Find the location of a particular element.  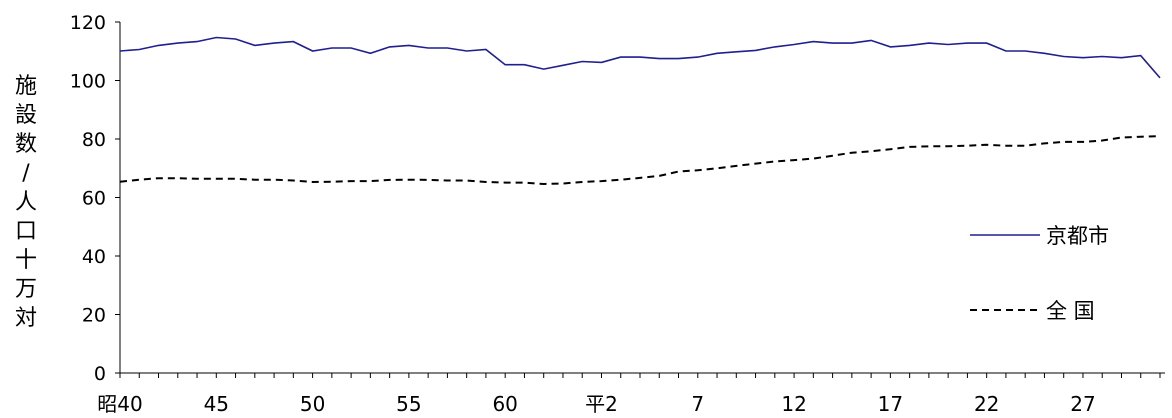

x-tick-label: 22 is located at coordinates (986, 404).